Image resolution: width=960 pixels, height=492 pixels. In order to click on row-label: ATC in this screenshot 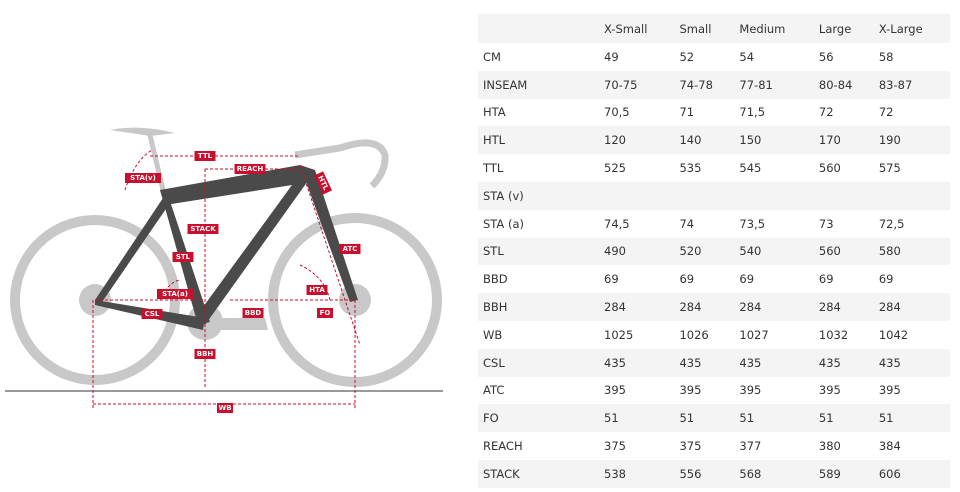, I will do `click(494, 390)`.